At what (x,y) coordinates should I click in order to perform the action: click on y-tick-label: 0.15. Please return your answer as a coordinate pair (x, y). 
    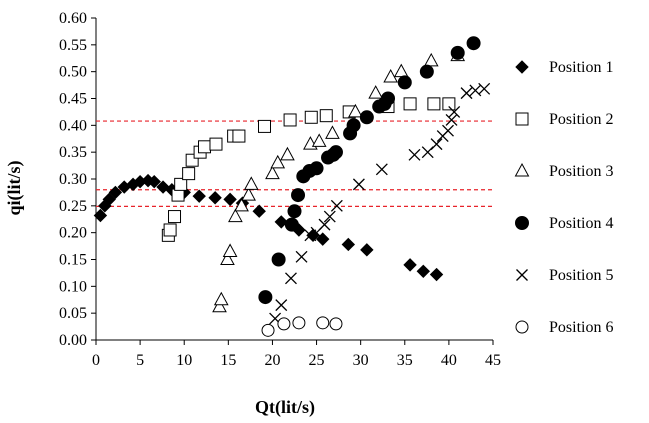
    Looking at the image, I should click on (73, 260).